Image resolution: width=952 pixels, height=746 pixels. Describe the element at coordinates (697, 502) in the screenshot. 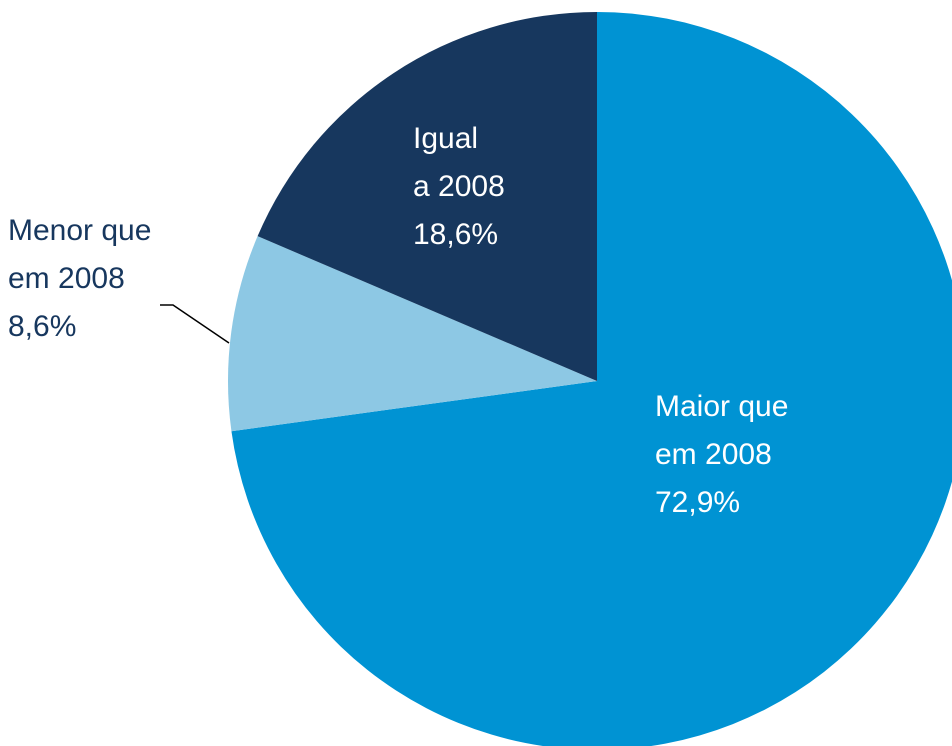

I see `value-label: 72,9%` at that location.